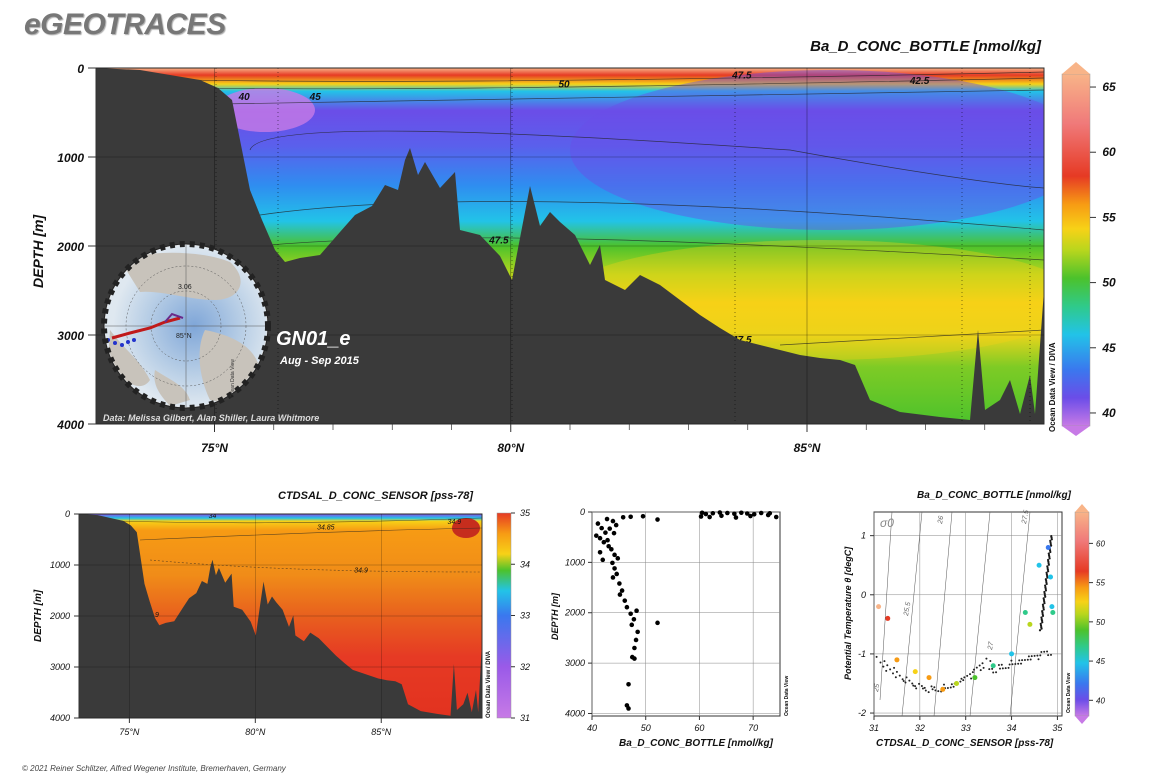  What do you see at coordinates (213, 516) in the screenshot?
I see `sal-contour-label: 34` at bounding box center [213, 516].